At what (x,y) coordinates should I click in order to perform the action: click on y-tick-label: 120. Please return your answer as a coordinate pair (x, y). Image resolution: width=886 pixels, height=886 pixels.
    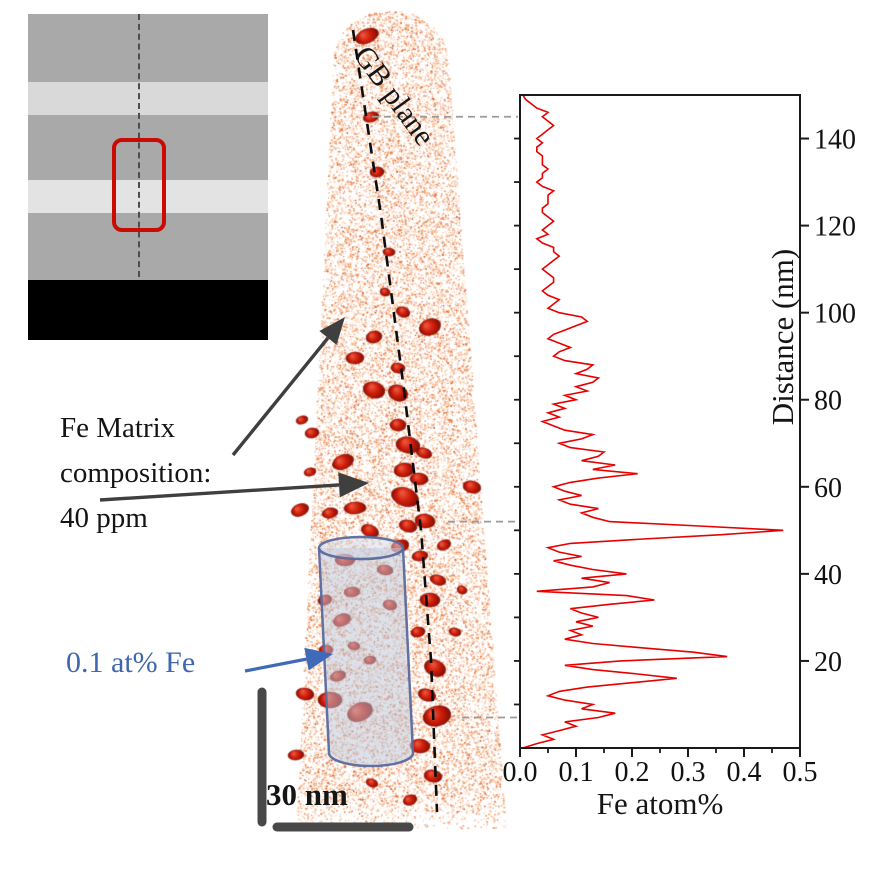
    Looking at the image, I should click on (835, 227).